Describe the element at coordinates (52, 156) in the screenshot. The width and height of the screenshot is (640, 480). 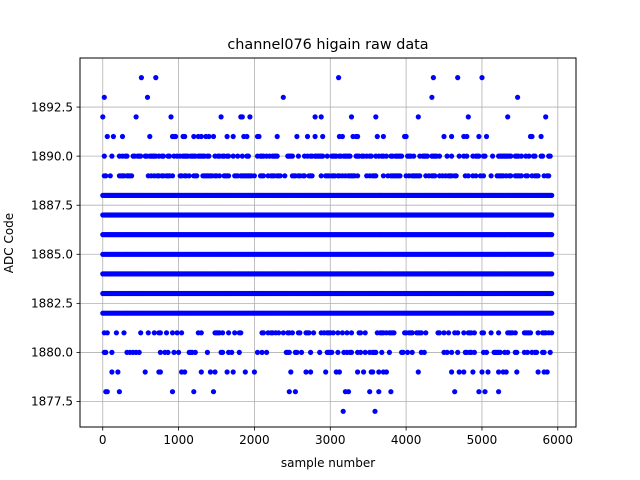
I see `y-tick-label: 1890.0` at that location.